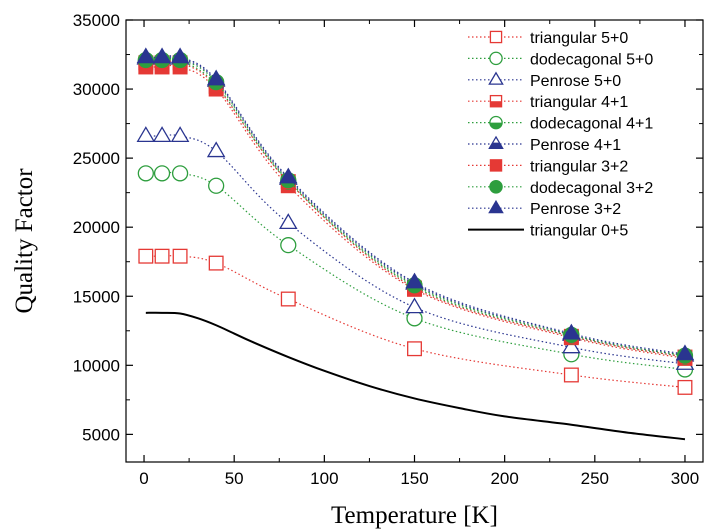 The height and width of the screenshot is (532, 709). What do you see at coordinates (591, 124) in the screenshot?
I see `legend-label: dodecagonal 4+1` at bounding box center [591, 124].